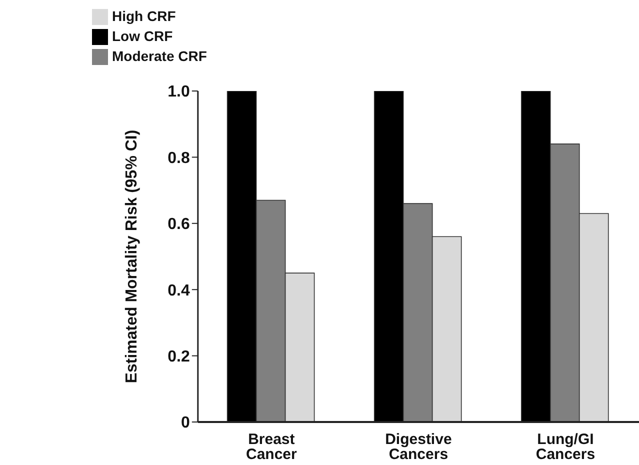  Describe the element at coordinates (179, 357) in the screenshot. I see `y-tick-label: 0.2` at that location.